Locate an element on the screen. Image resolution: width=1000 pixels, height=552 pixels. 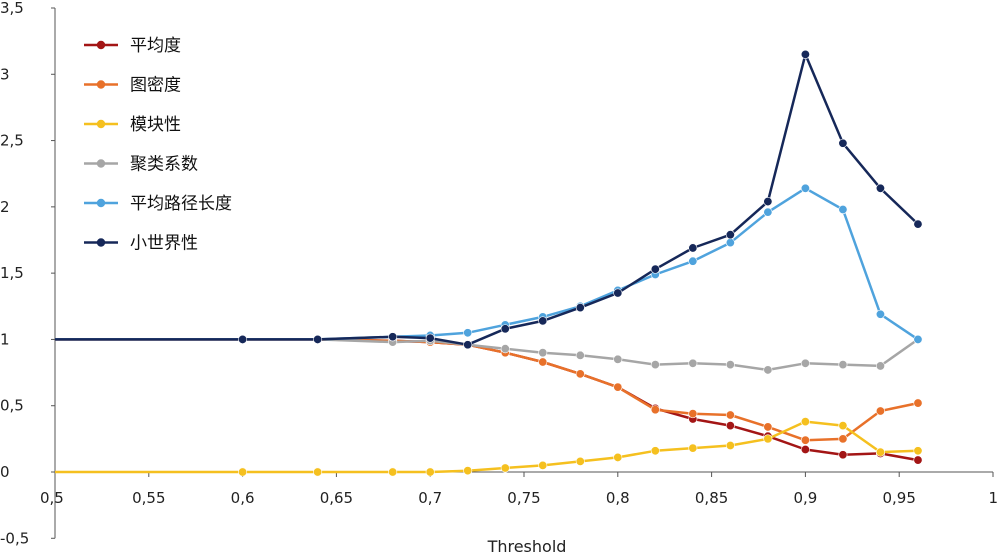
legend-label: 小世界性 is located at coordinates (164, 244).